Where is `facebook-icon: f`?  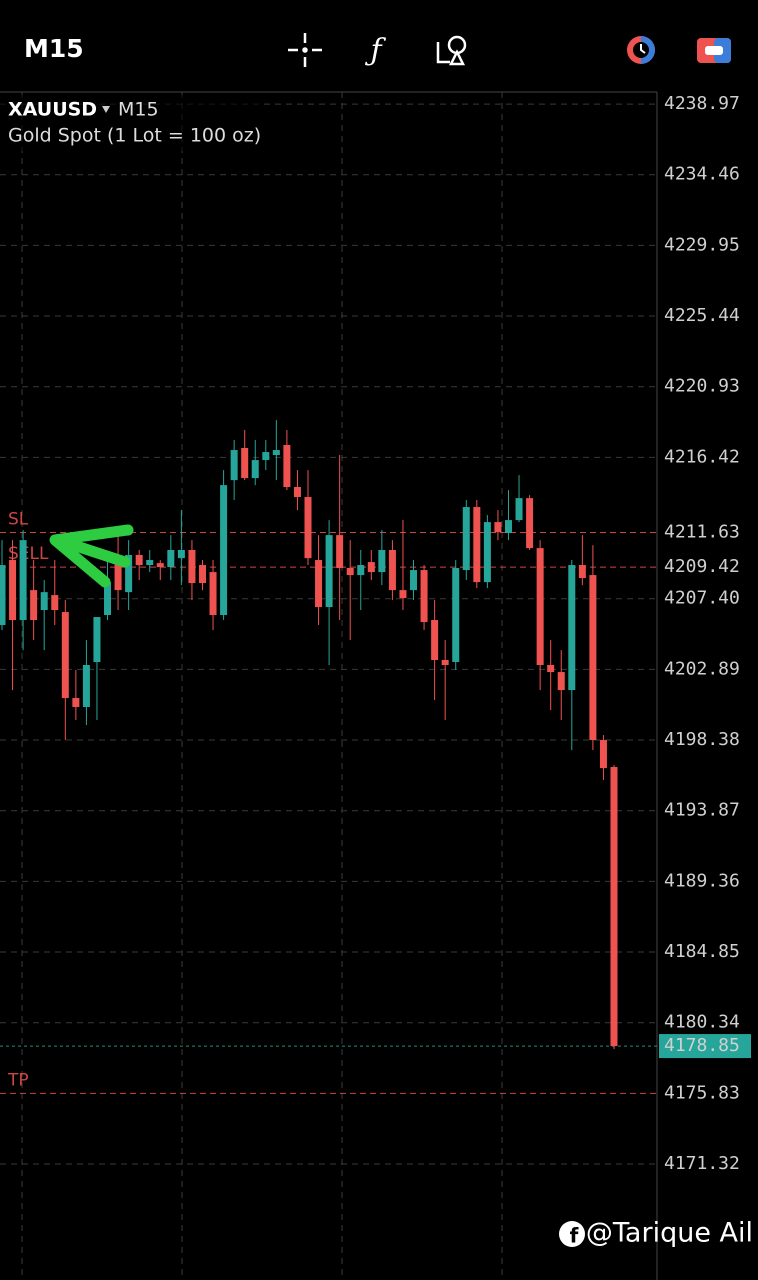 facebook-icon: f is located at coordinates (572, 1234).